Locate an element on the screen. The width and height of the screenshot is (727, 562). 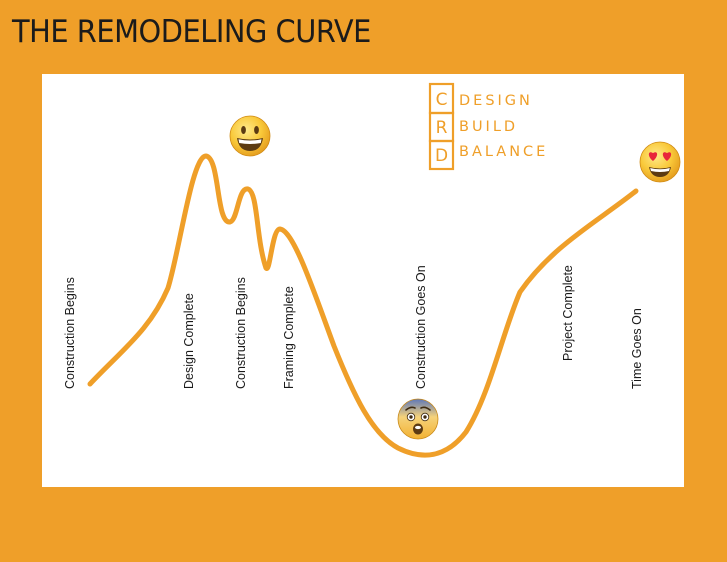
svg-text: Framing Complete is located at coordinates (289, 337).